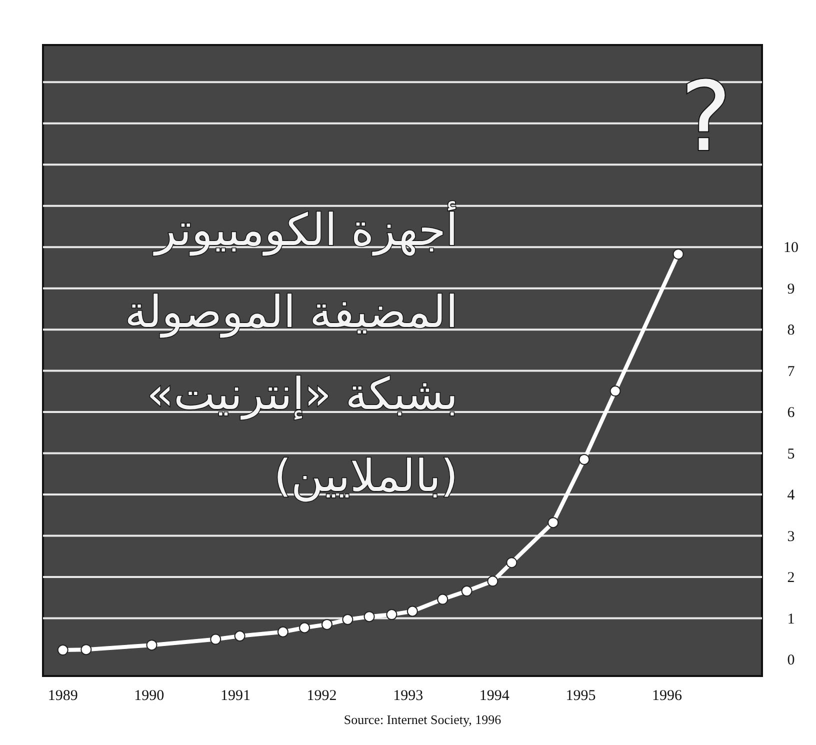 Image resolution: width=816 pixels, height=745 pixels. What do you see at coordinates (791, 660) in the screenshot?
I see `y-tick-label: 0` at bounding box center [791, 660].